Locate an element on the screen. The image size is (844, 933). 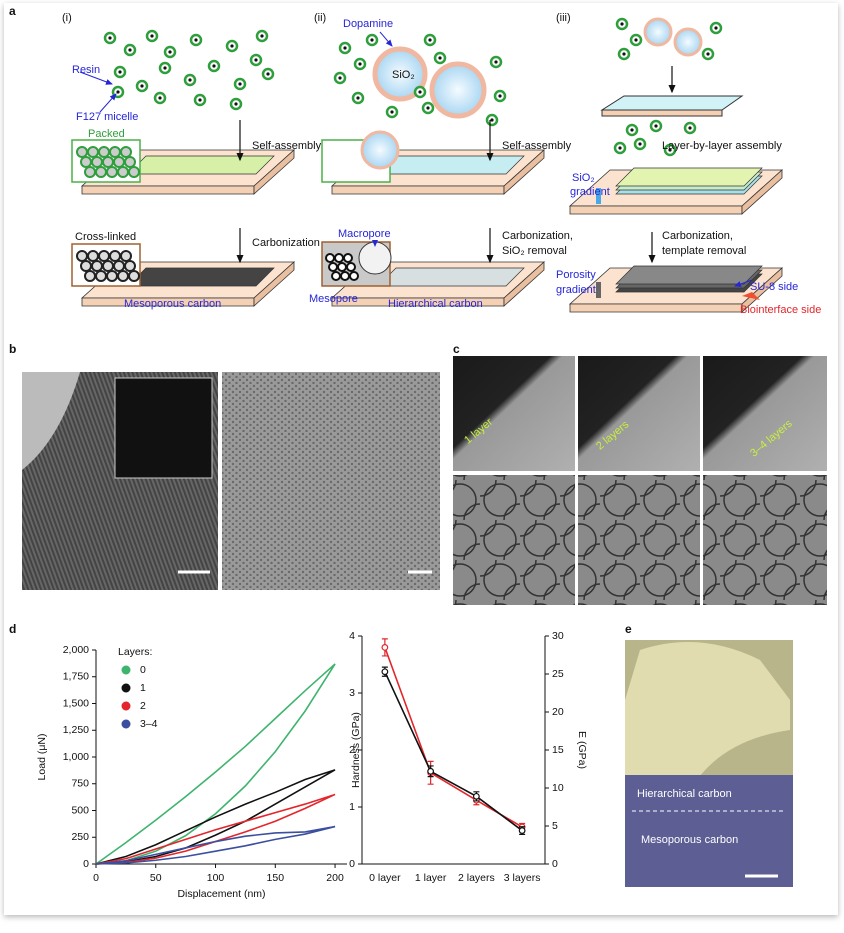
label: Macropore is located at coordinates (364, 234).